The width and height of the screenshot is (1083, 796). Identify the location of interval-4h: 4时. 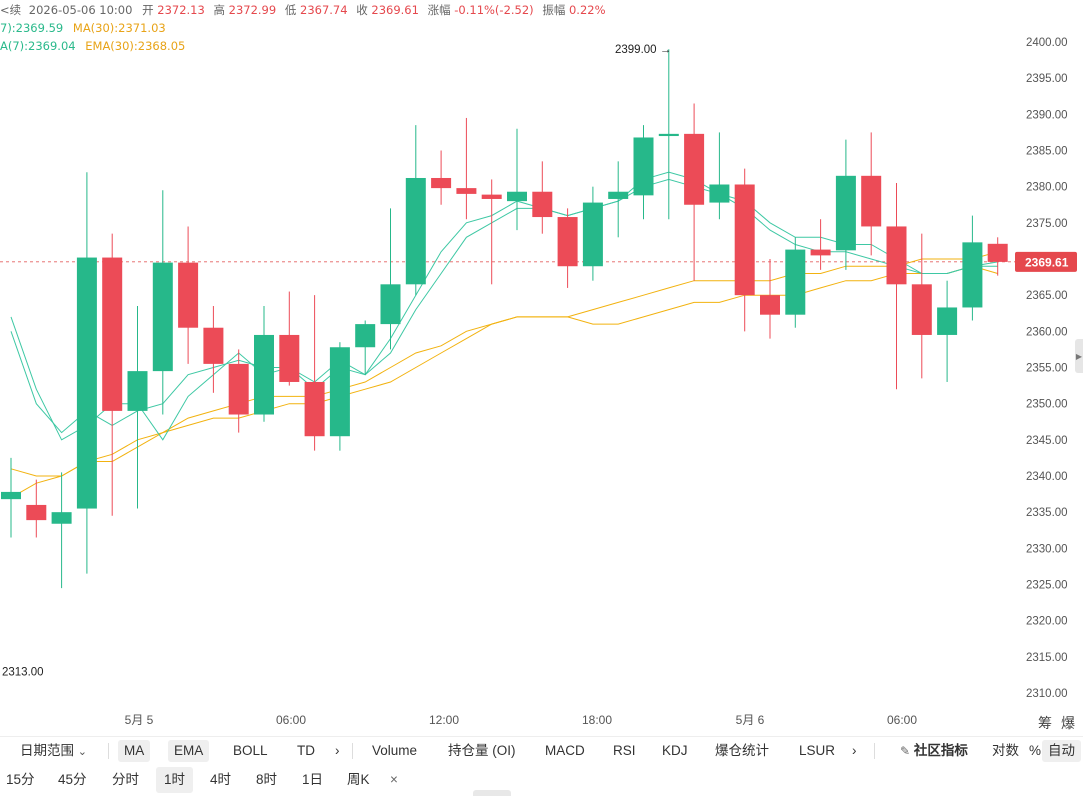
(221, 779).